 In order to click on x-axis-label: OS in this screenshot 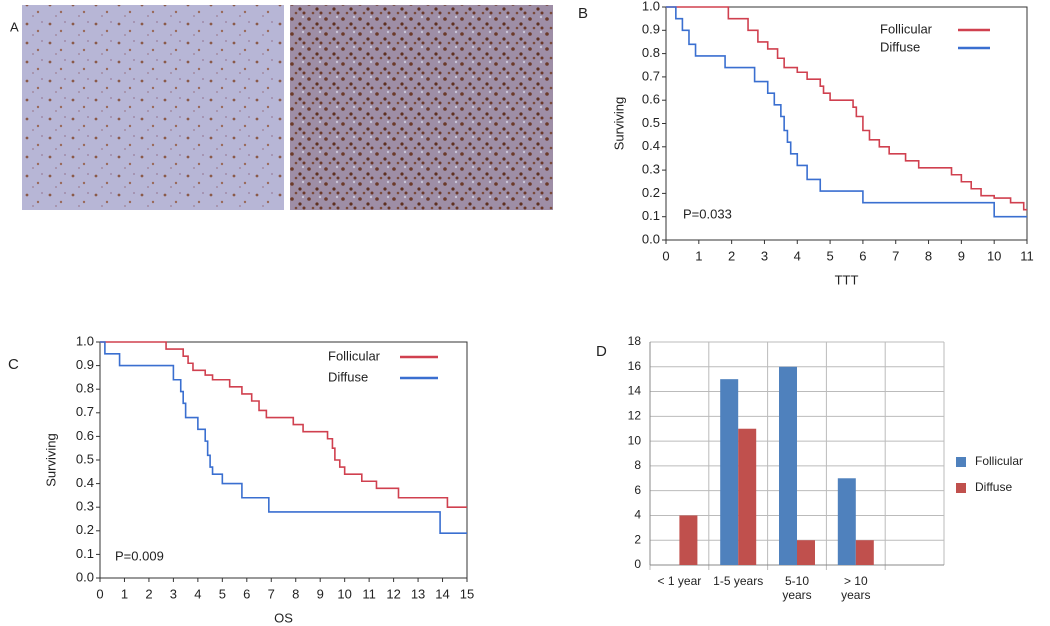, I will do `click(283, 617)`.